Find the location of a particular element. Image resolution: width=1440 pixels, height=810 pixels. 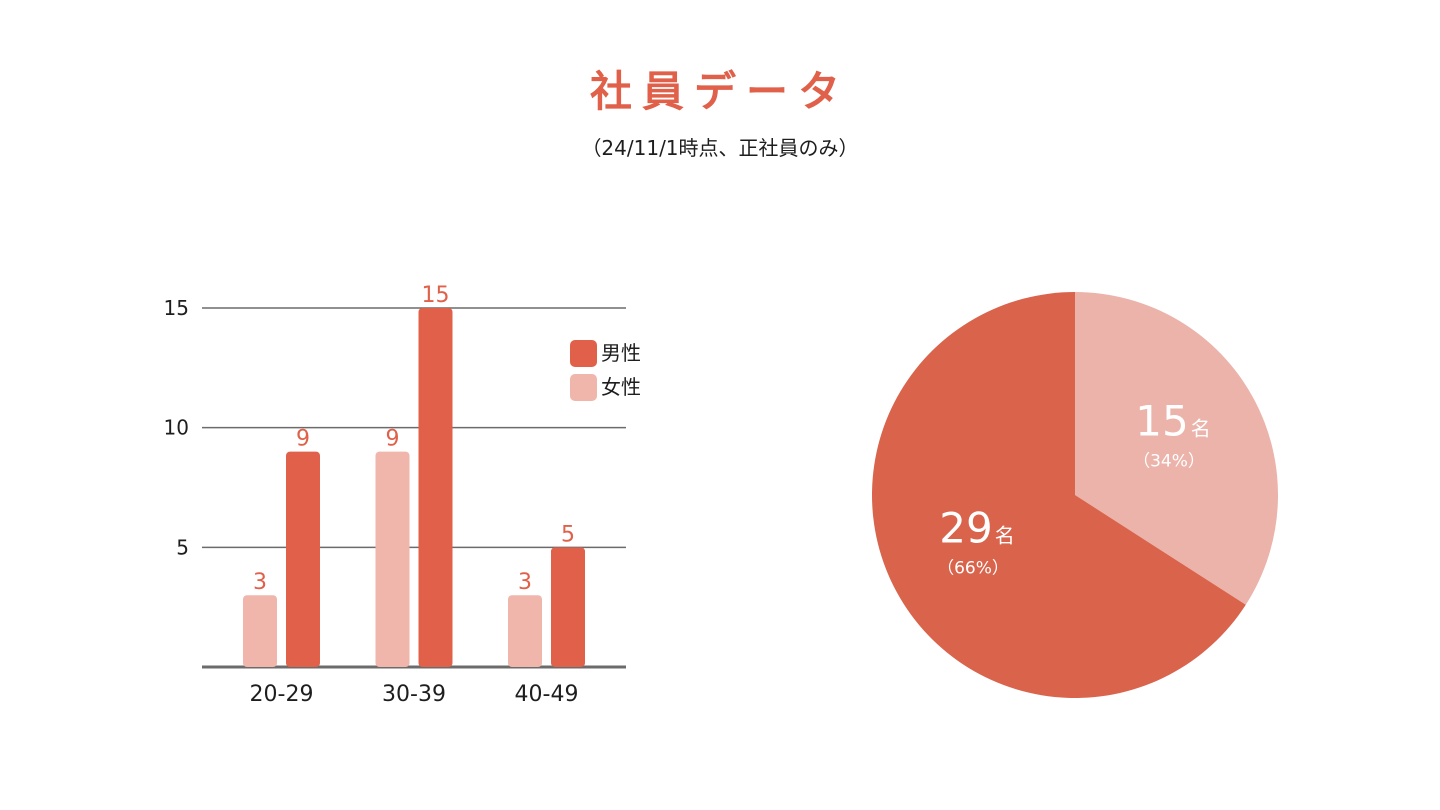

pie-percent-label: （66%） is located at coordinates (973, 569).